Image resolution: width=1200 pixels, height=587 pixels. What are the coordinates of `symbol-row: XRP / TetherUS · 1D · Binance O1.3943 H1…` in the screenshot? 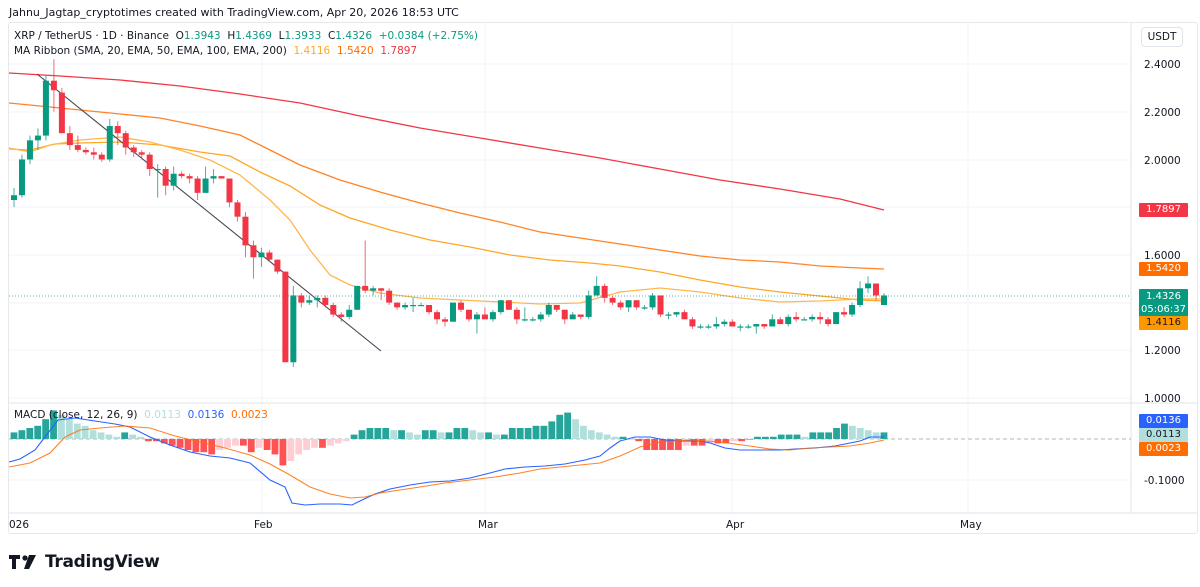 It's located at (246, 36).